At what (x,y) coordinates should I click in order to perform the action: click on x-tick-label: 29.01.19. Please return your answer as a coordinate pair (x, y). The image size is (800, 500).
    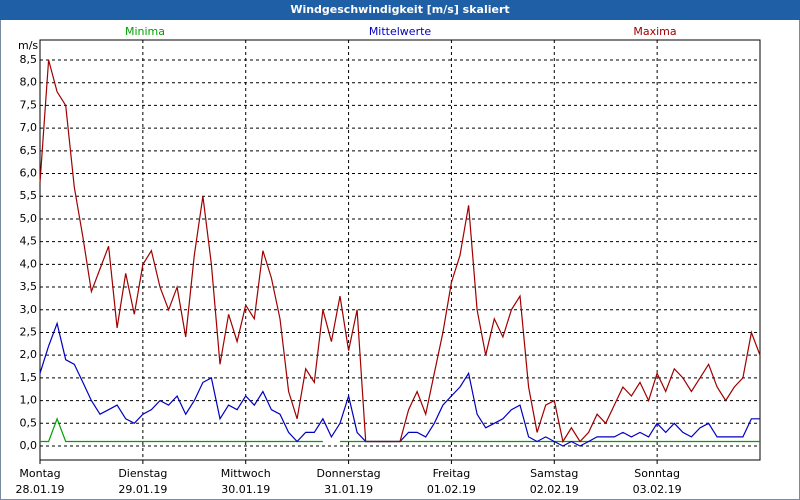
    Looking at the image, I should click on (142, 489).